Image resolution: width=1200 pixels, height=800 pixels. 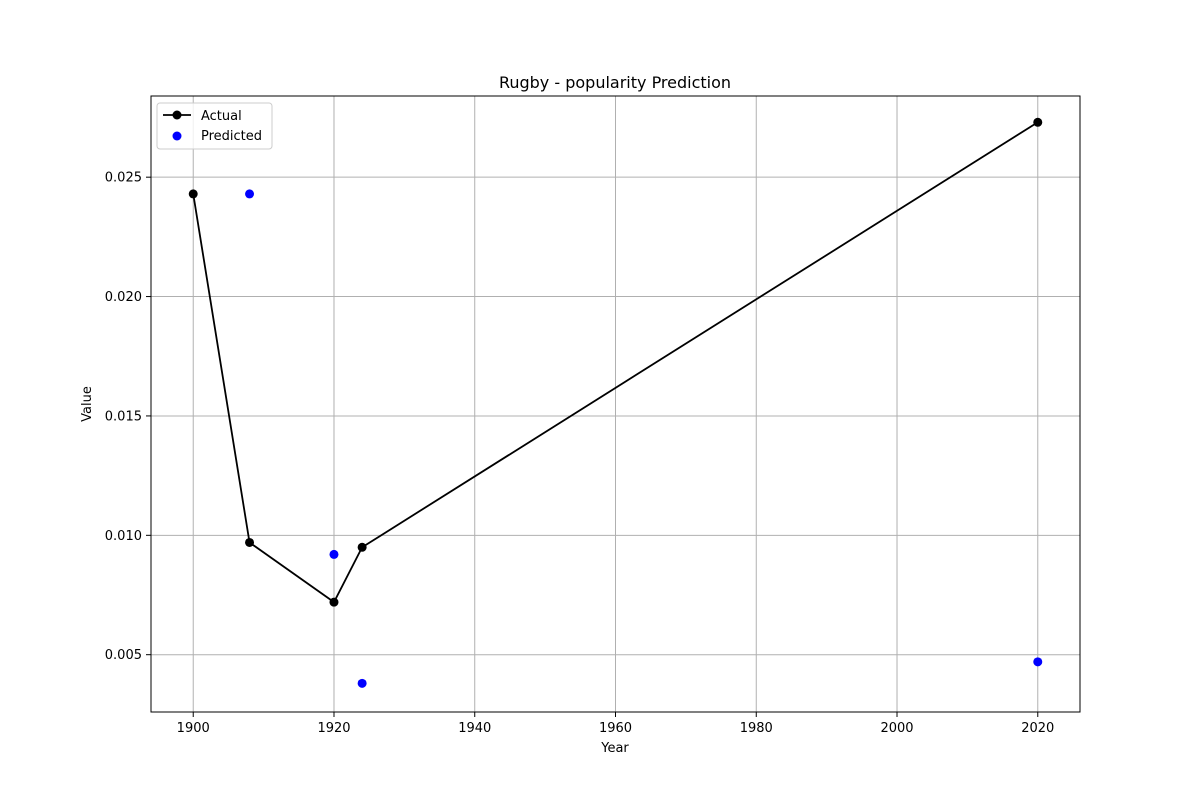 I want to click on legend-actual-label: Actual, so click(x=221, y=116).